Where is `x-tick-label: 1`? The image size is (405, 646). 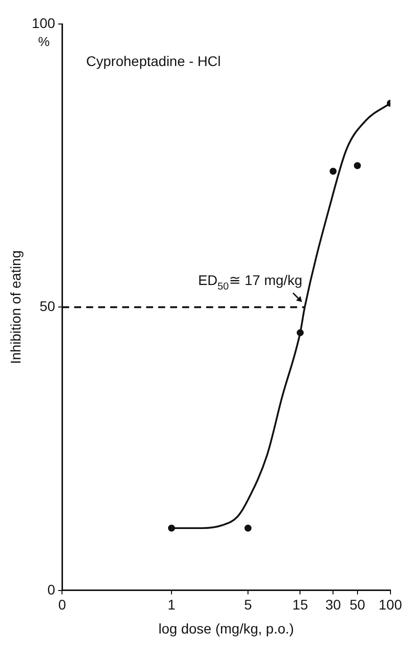
x-tick-label: 1 is located at coordinates (172, 604).